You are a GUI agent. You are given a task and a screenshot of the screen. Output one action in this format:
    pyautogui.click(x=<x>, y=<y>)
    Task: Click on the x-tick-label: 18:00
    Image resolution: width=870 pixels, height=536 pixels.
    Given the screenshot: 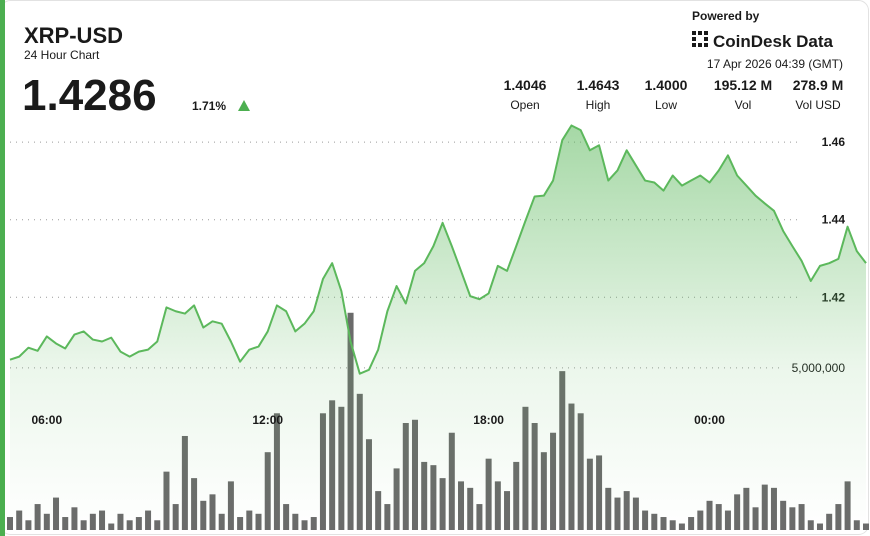 What is the action you would take?
    pyautogui.click(x=488, y=420)
    